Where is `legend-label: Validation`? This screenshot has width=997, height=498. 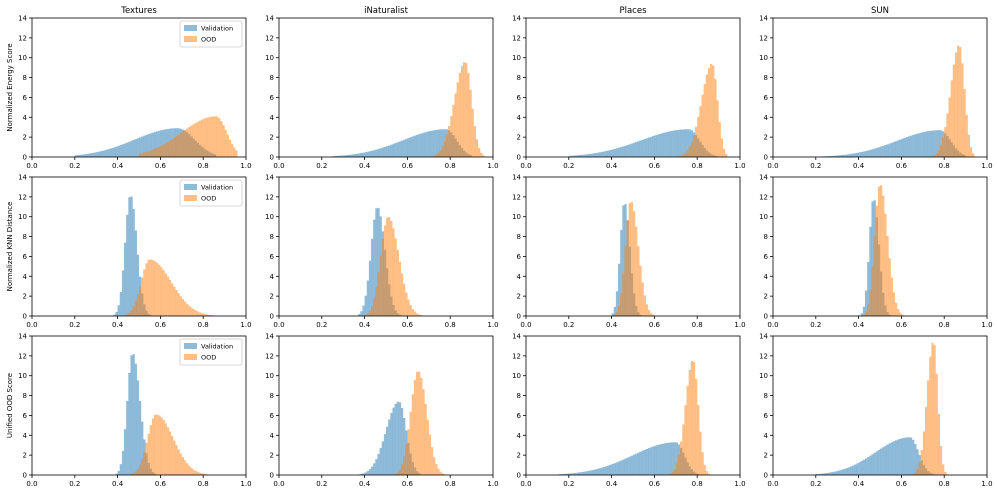 legend-label: Validation is located at coordinates (217, 29).